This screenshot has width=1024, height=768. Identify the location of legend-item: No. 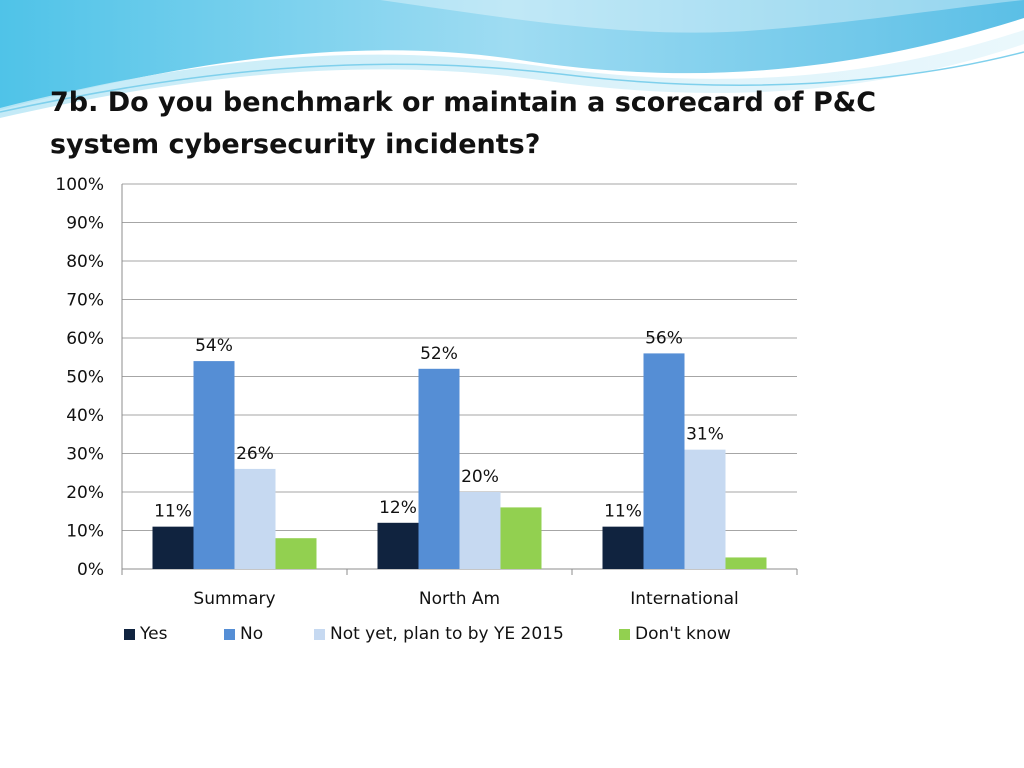
(243, 634).